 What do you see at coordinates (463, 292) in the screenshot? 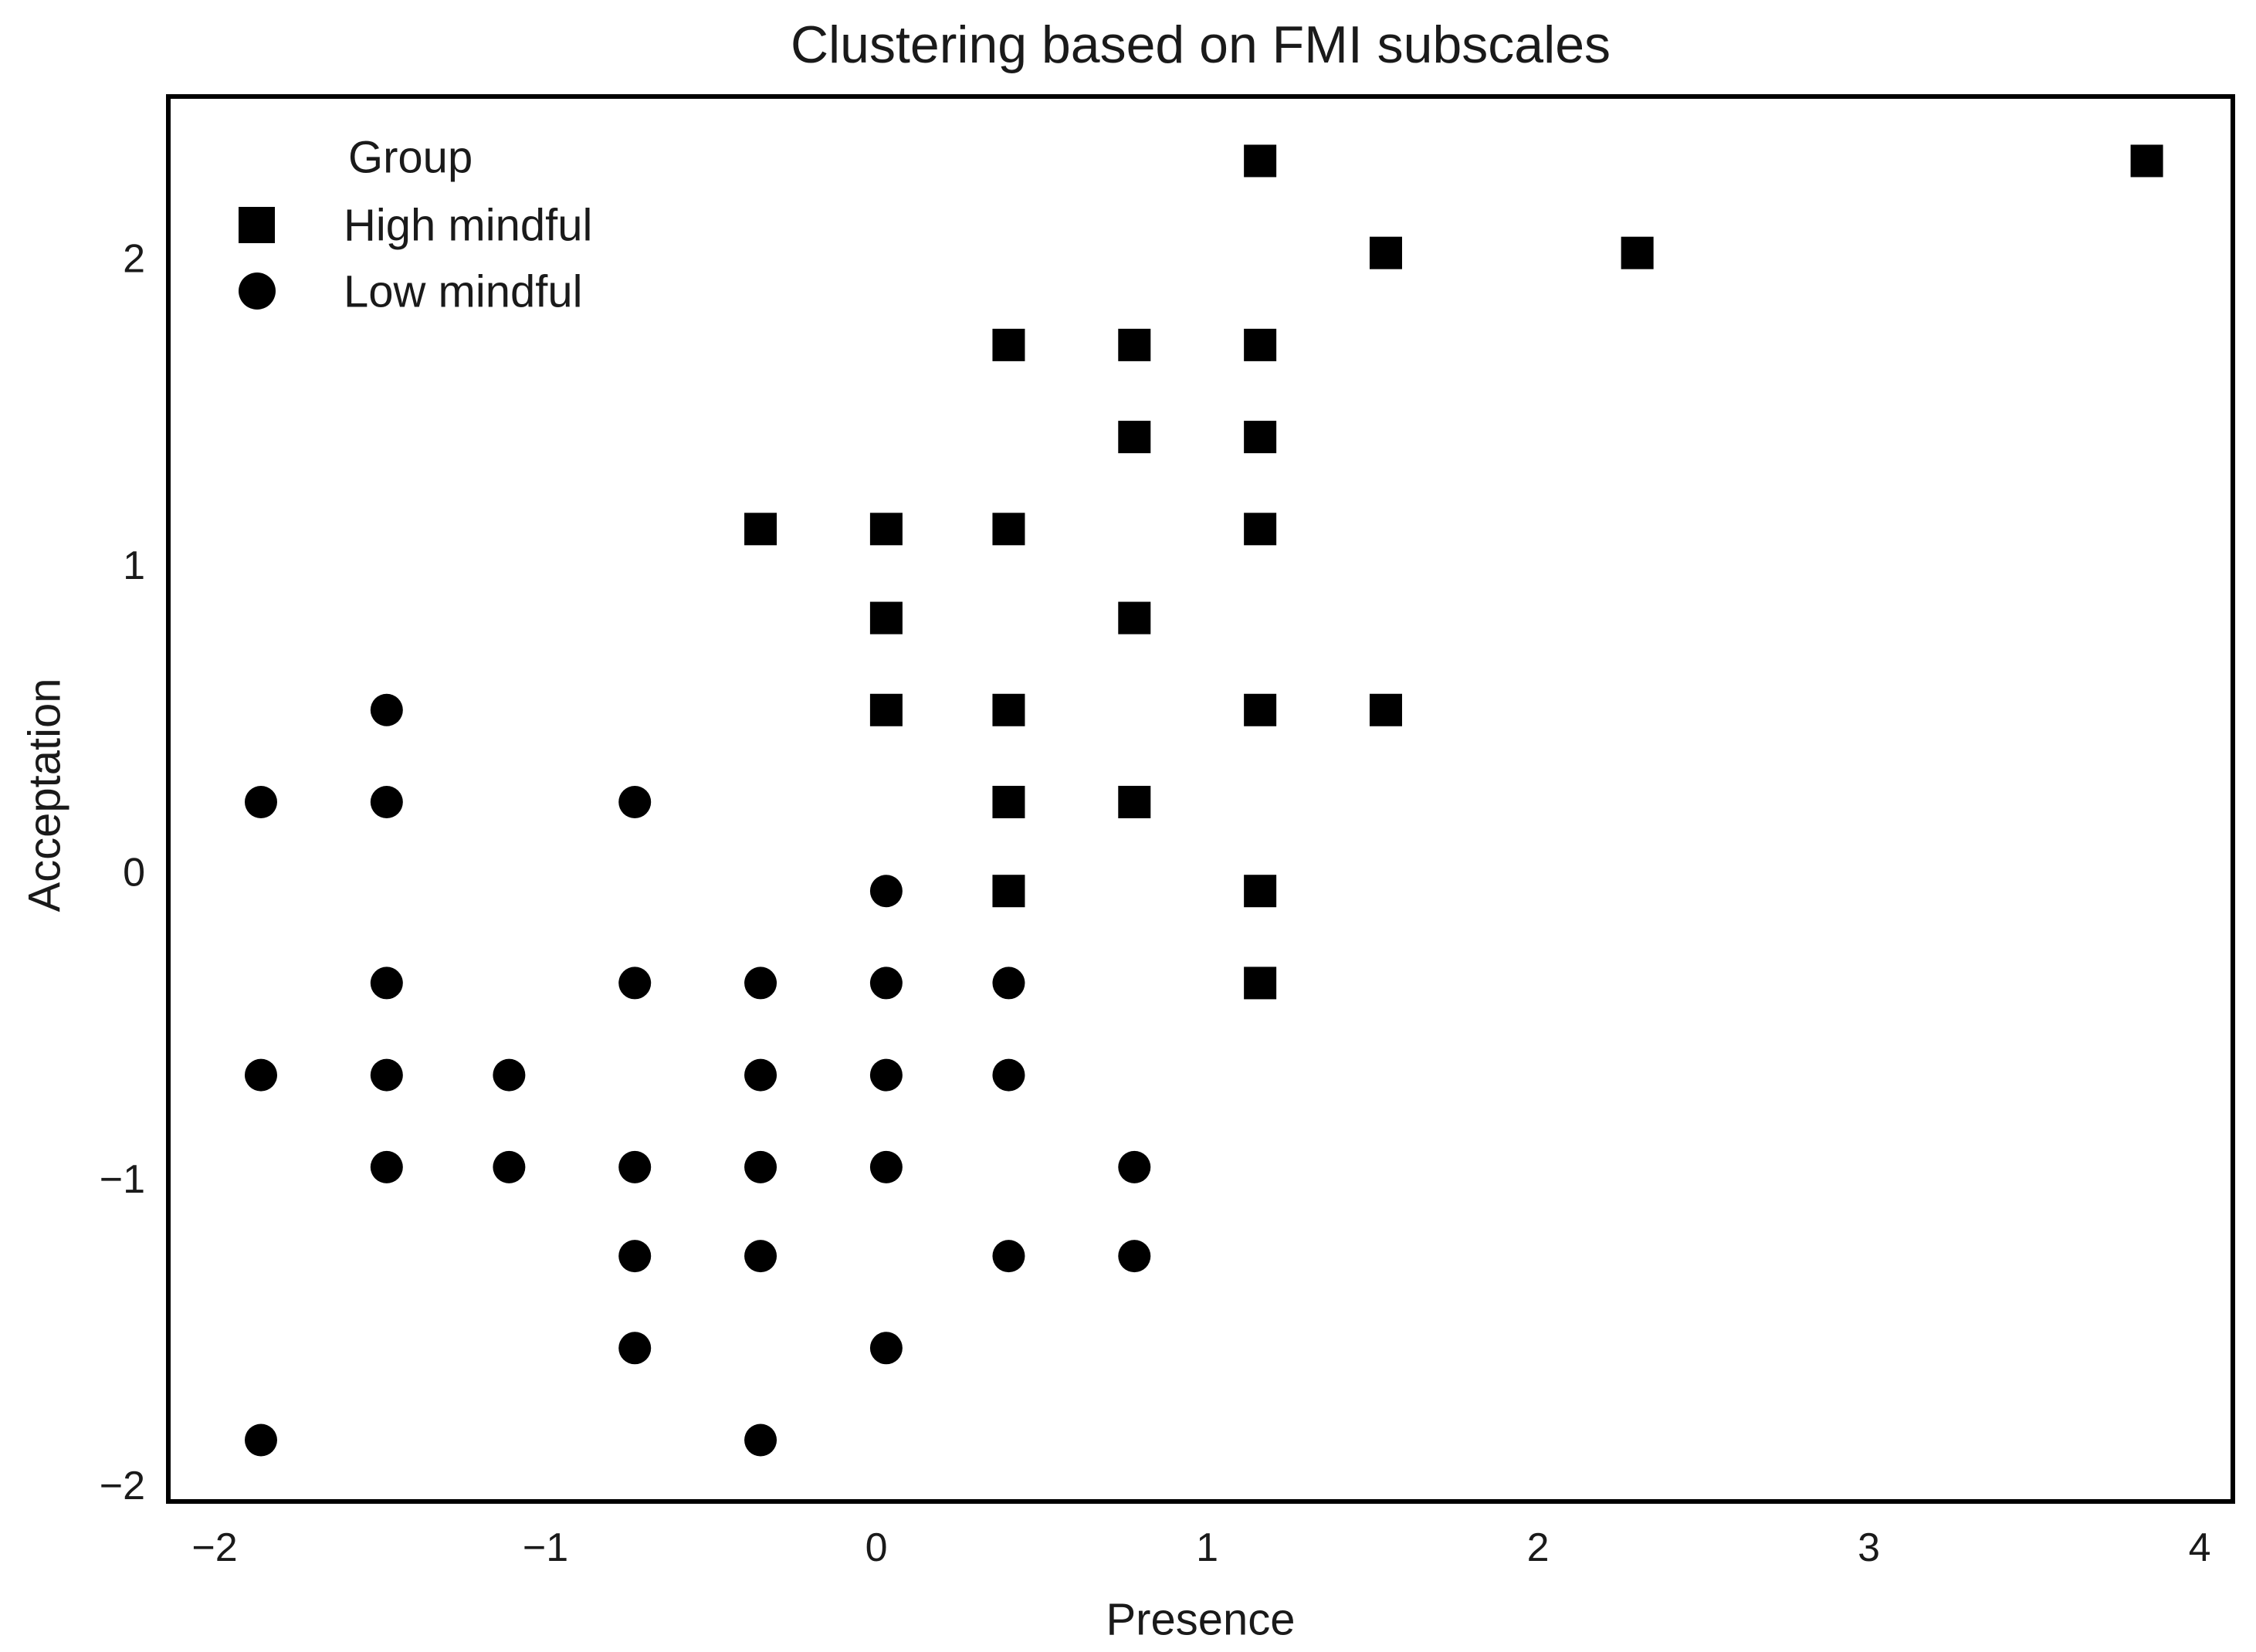
I see `legend-label-low-mindful: Low mindful` at bounding box center [463, 292].